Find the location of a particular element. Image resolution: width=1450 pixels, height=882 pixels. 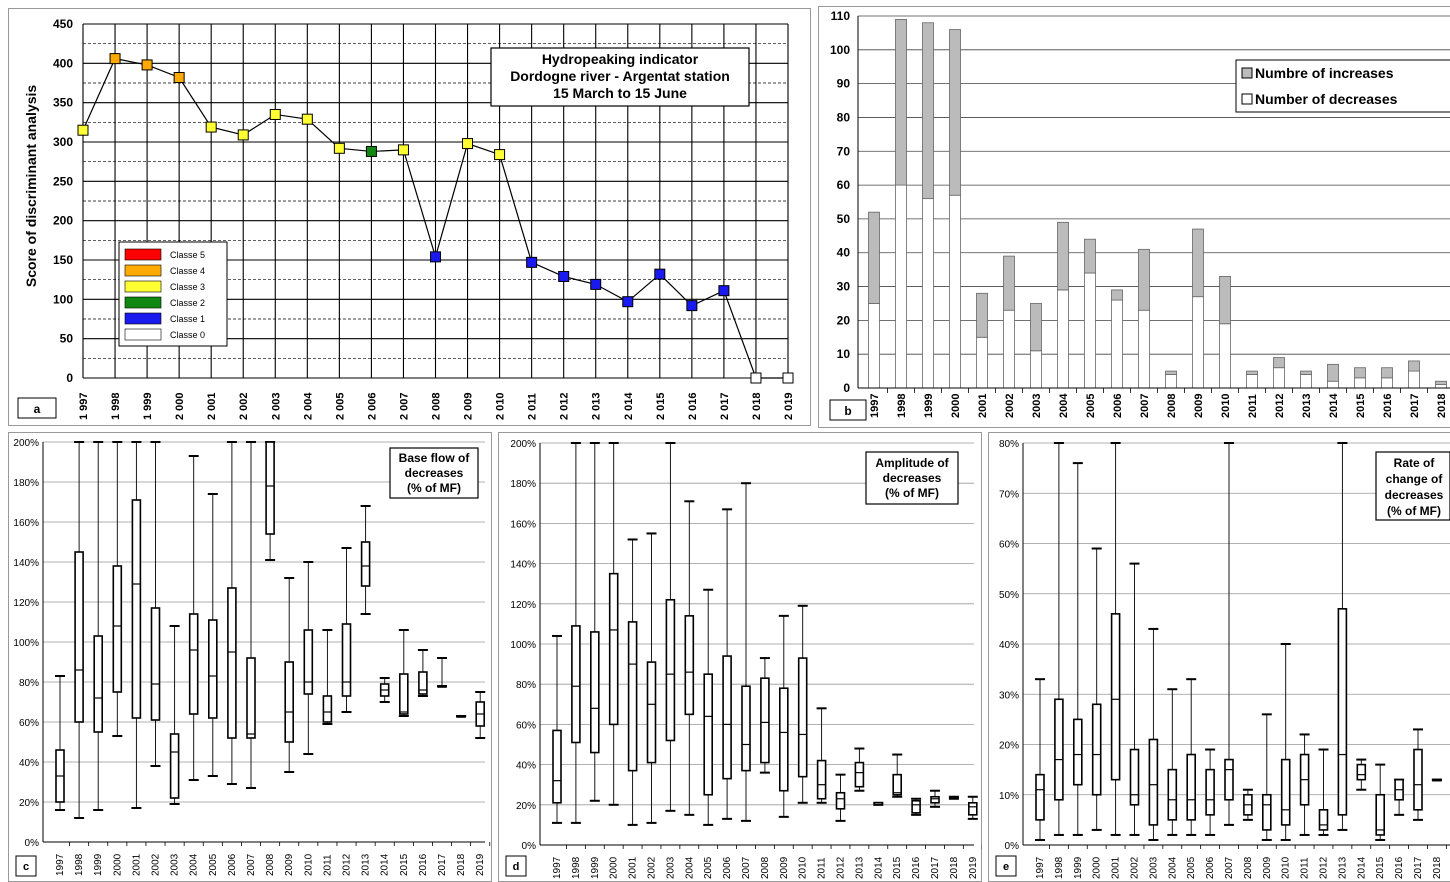

x-tick-label: 2 016 is located at coordinates (693, 406).